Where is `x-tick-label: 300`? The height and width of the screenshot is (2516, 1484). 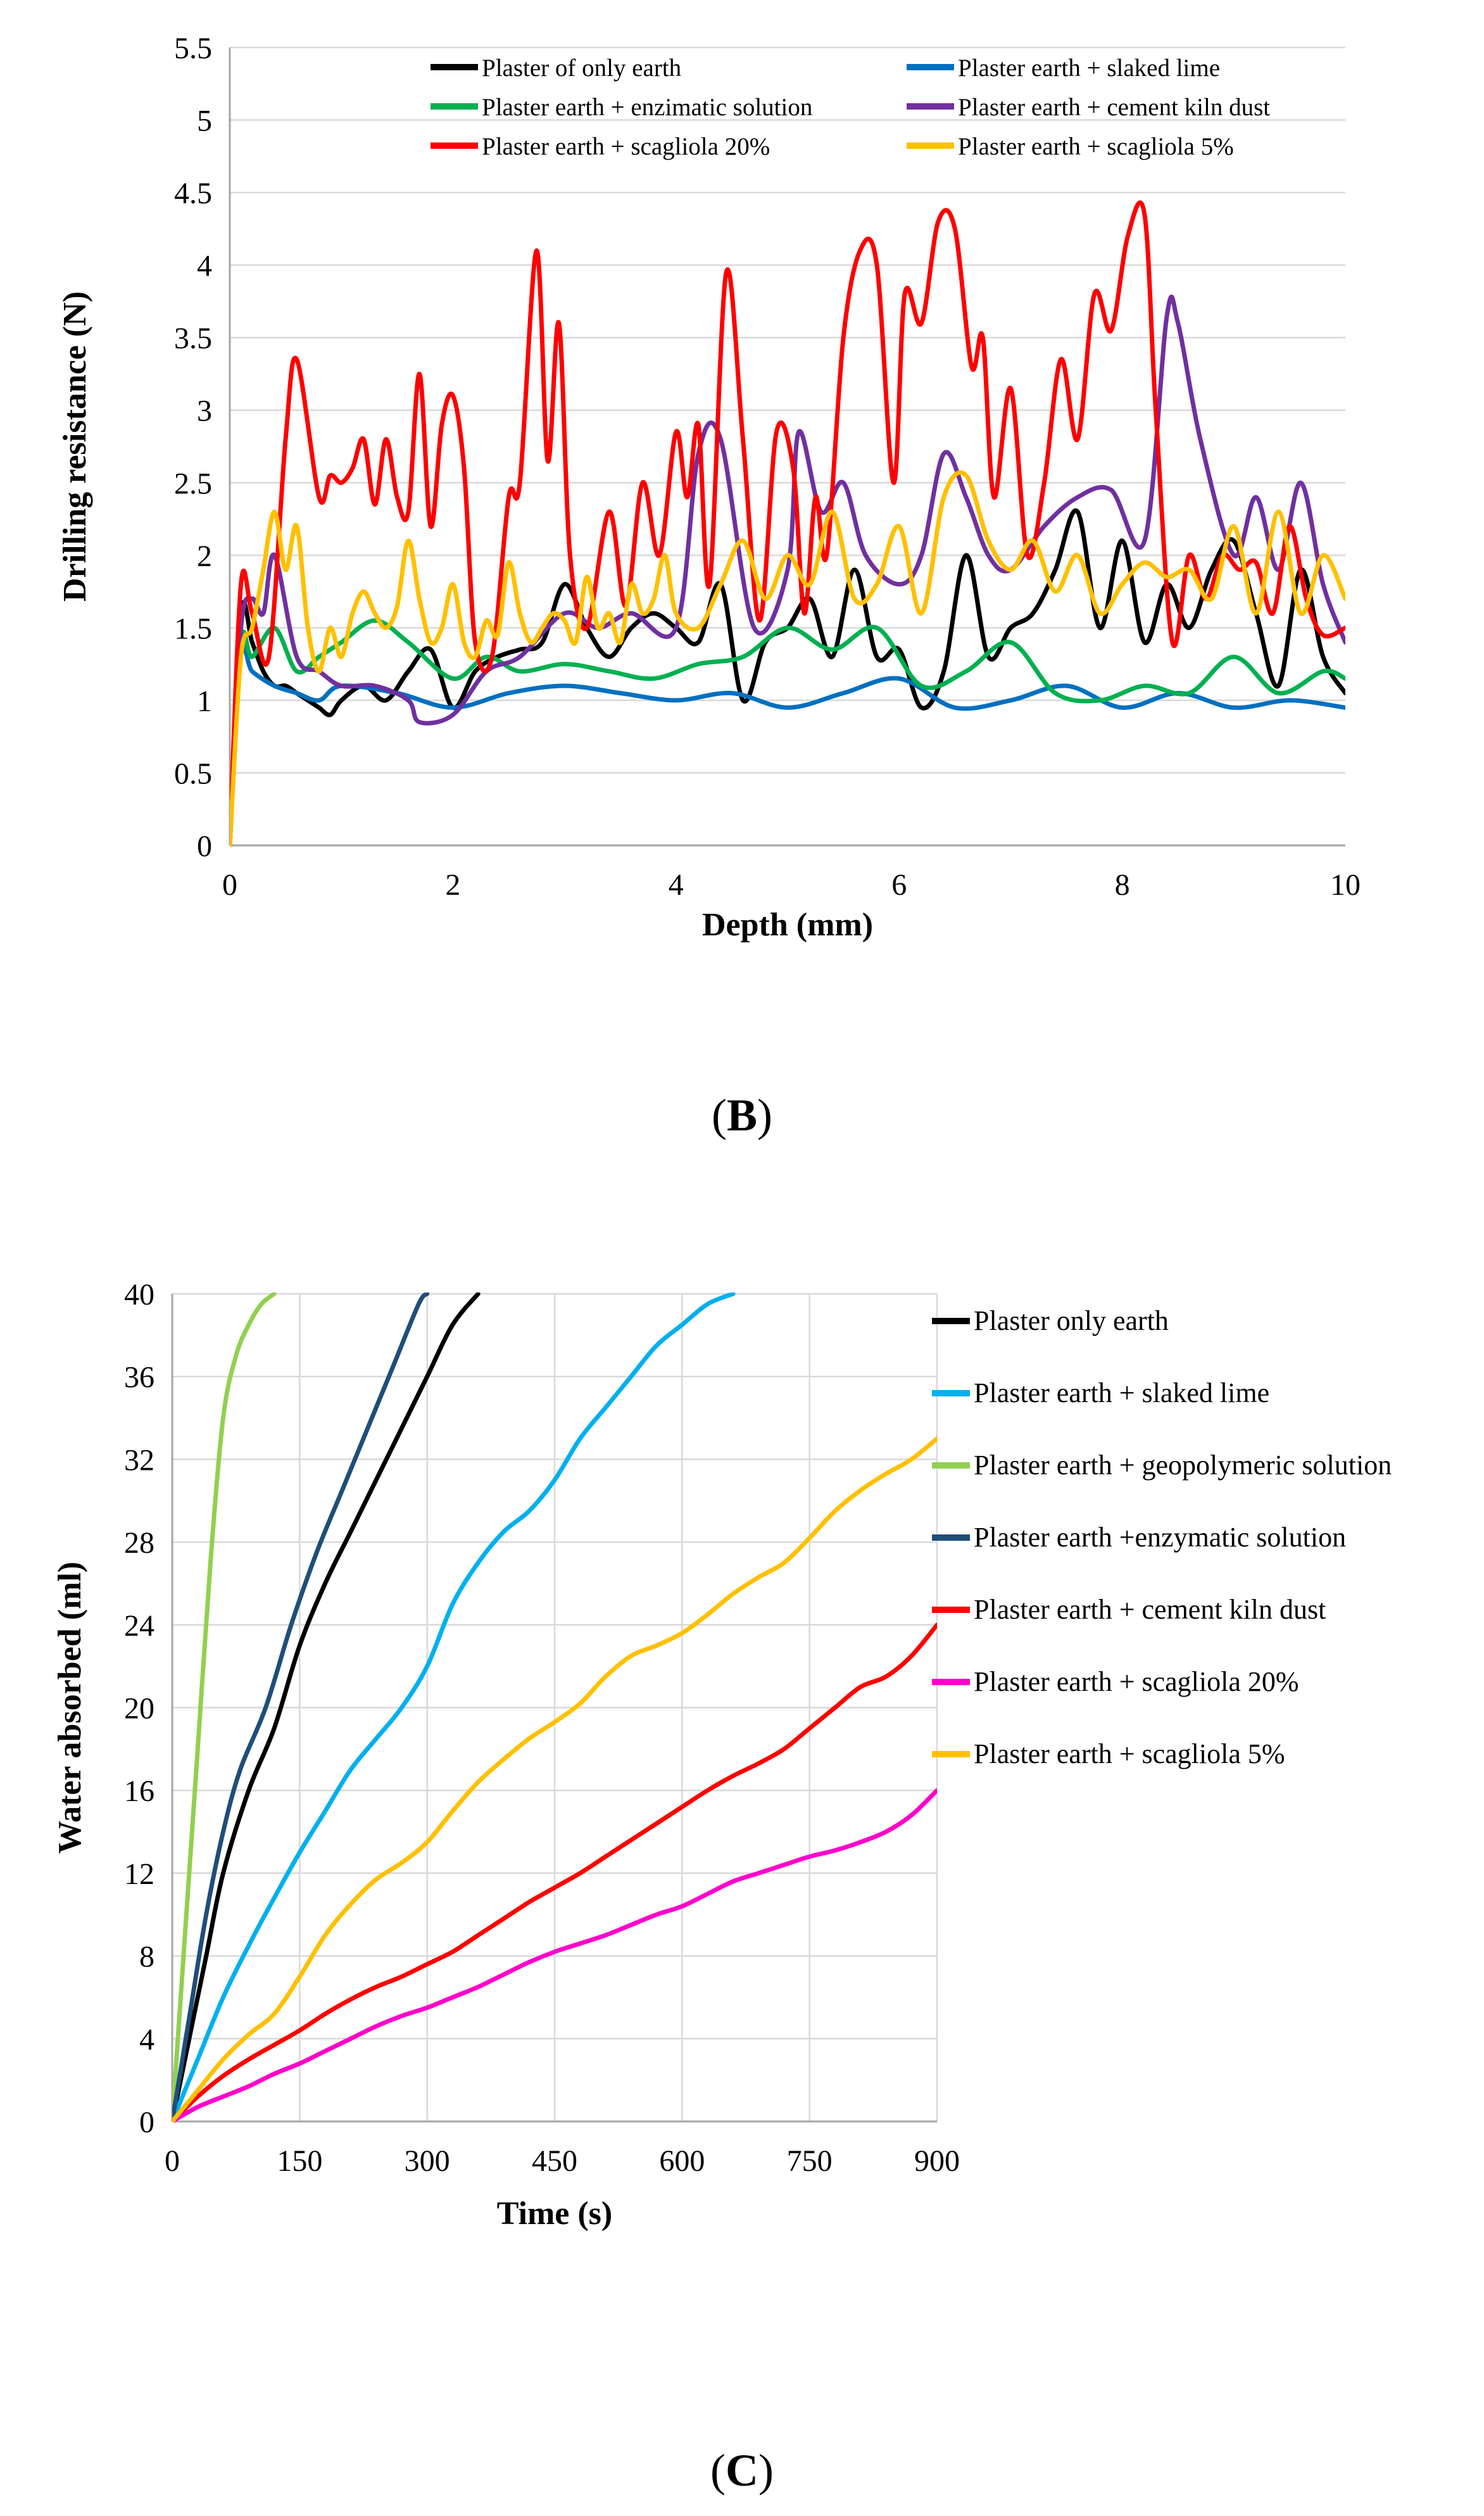 x-tick-label: 300 is located at coordinates (427, 2161).